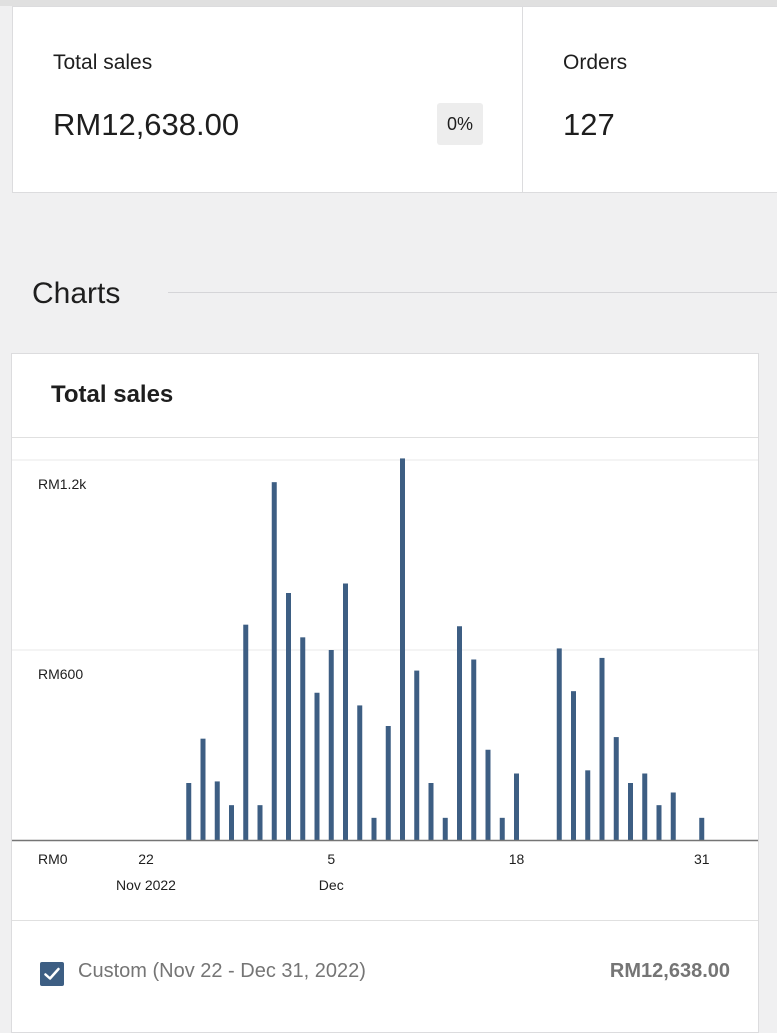 This screenshot has height=1033, width=777. Describe the element at coordinates (472, 292) in the screenshot. I see `section-divider` at that location.